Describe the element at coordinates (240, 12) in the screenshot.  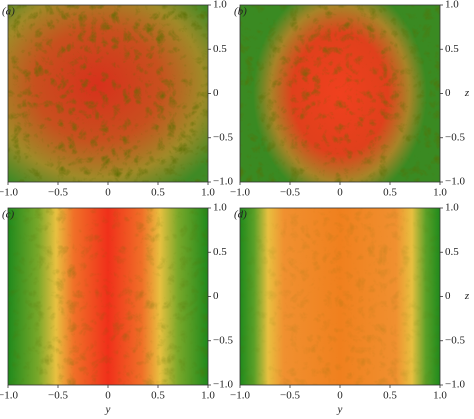
I see `panel-label: (b)` at that location.